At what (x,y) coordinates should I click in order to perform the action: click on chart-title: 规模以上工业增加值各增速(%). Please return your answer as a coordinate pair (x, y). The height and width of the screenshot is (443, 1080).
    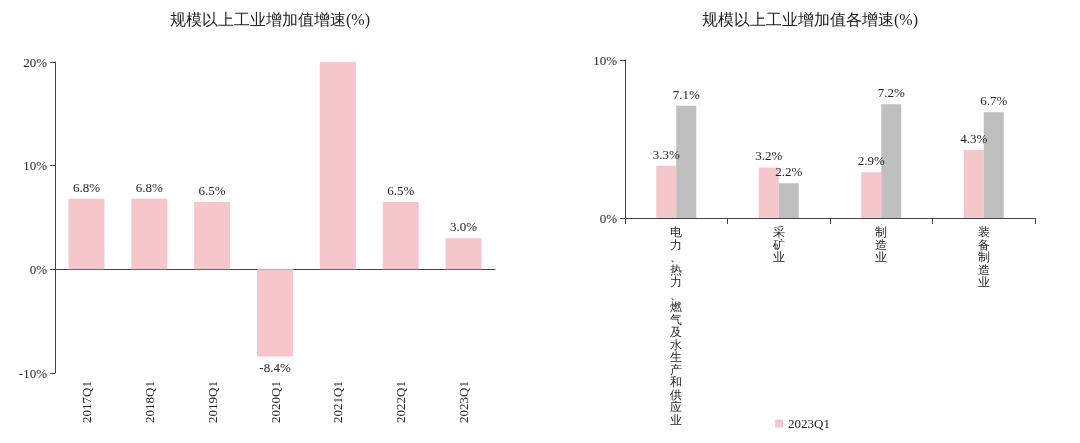
    Looking at the image, I should click on (810, 19).